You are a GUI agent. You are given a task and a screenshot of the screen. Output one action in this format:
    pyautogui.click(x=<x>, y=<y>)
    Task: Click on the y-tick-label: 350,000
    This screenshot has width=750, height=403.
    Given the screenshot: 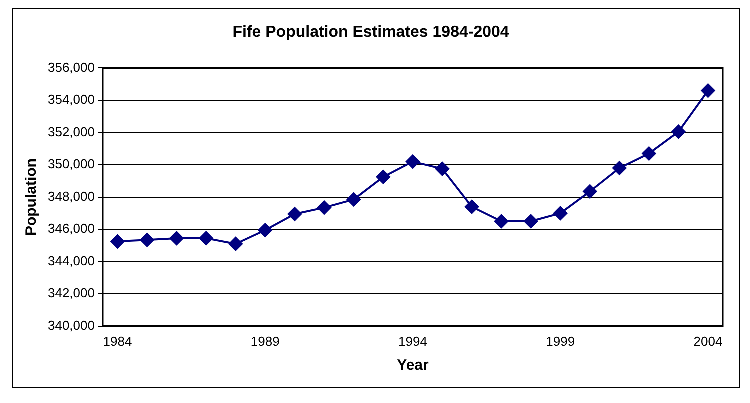 What is the action you would take?
    pyautogui.click(x=71, y=164)
    